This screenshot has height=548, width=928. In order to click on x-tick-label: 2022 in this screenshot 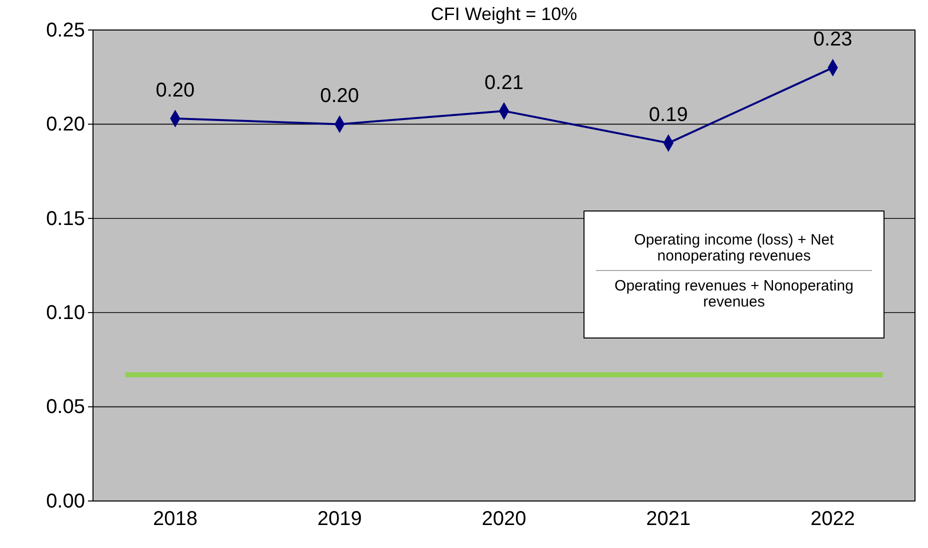, I will do `click(833, 519)`.